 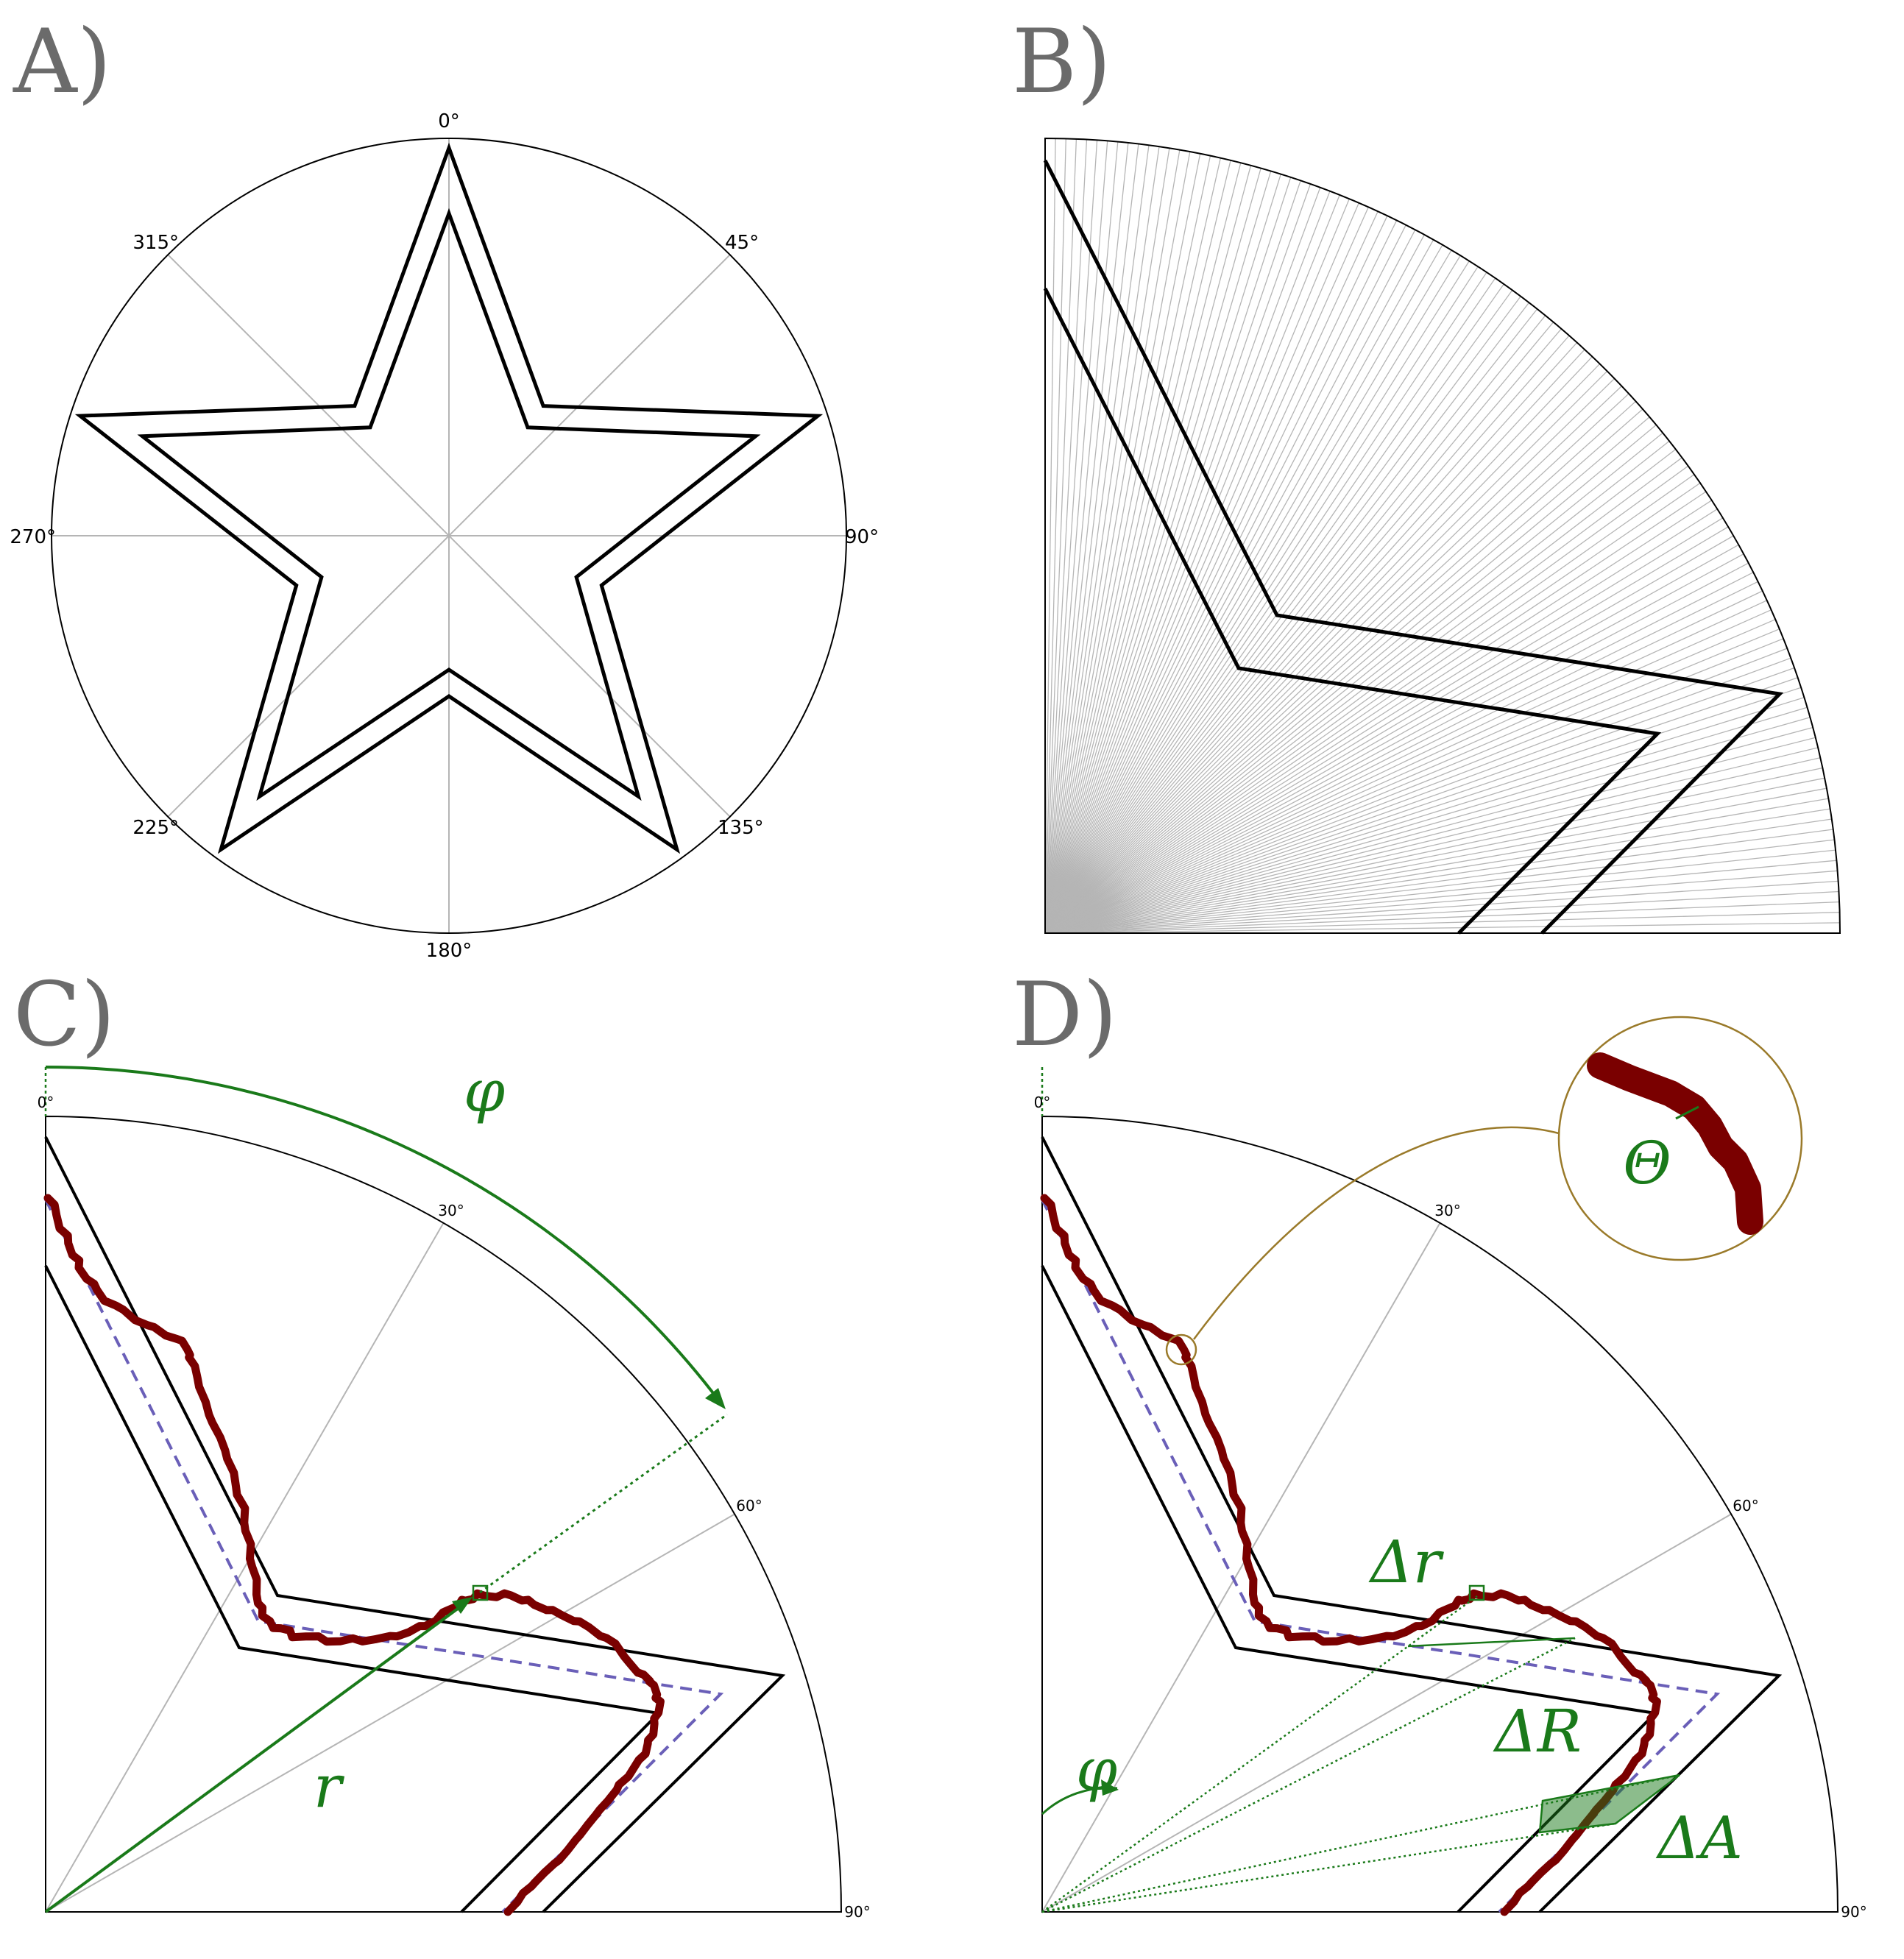 I want to click on panel-c-inner-edge, so click(x=353, y=1589).